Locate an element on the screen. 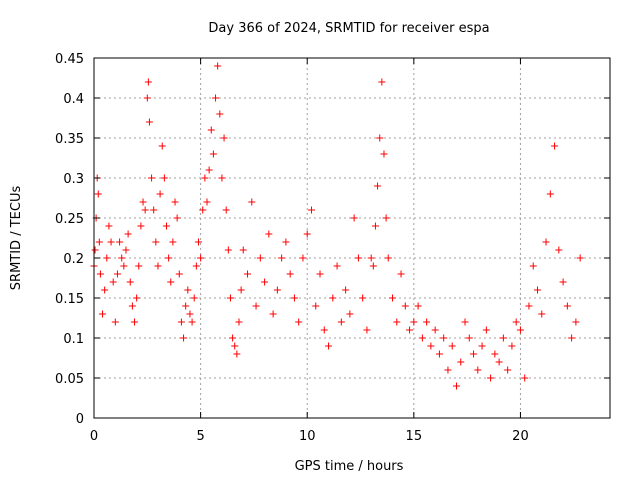 The height and width of the screenshot is (480, 640). x-tick-label: 15 is located at coordinates (414, 436).